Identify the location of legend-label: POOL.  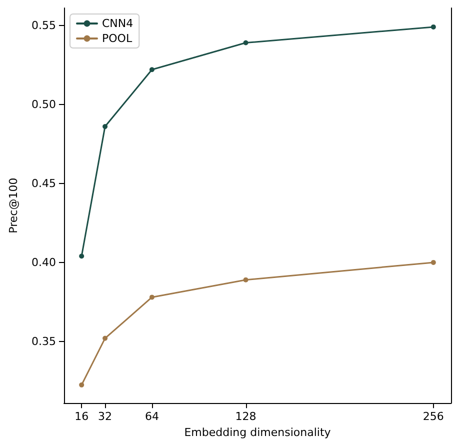
(117, 38).